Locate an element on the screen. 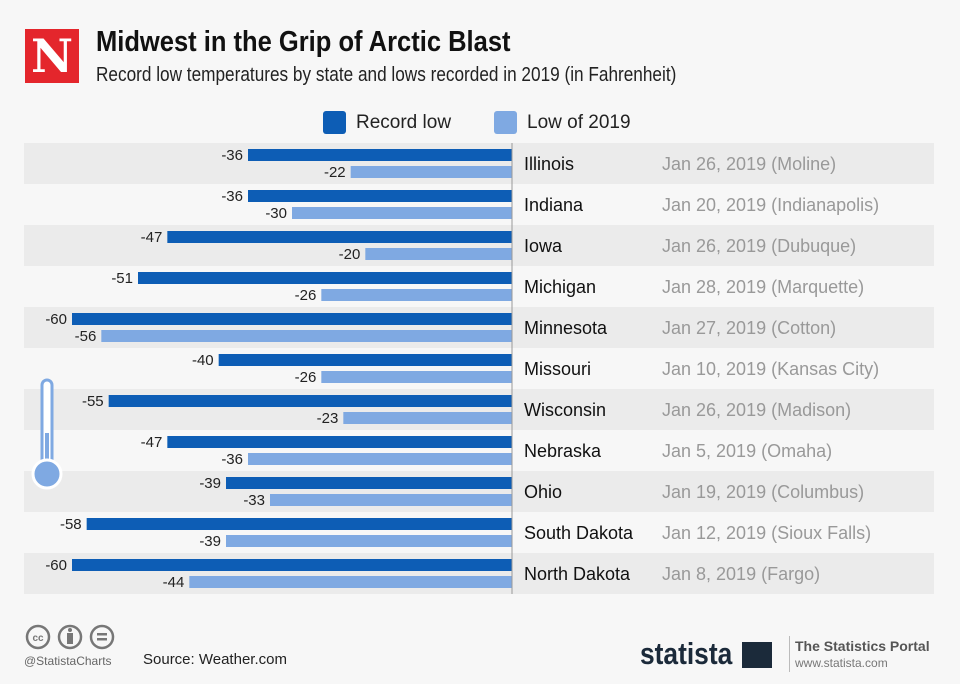 This screenshot has height=684, width=960. data-label: -55 is located at coordinates (93, 401).